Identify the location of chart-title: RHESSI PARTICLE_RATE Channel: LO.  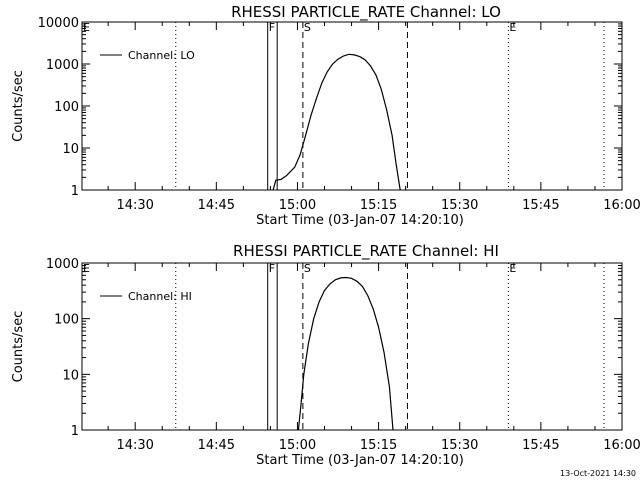
(366, 12).